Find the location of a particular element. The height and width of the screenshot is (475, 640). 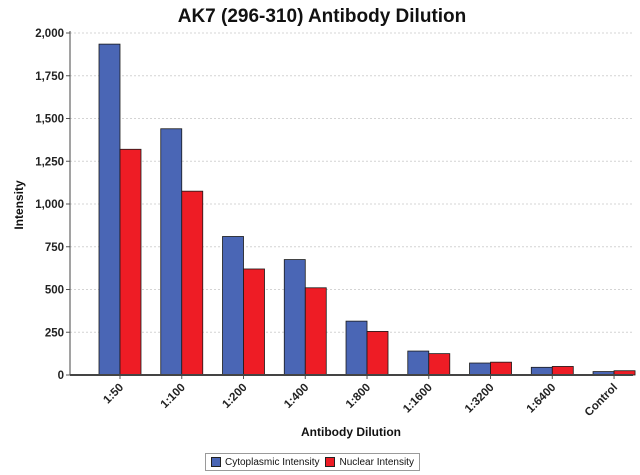

x-tick-label: 1:800 is located at coordinates (358, 396).